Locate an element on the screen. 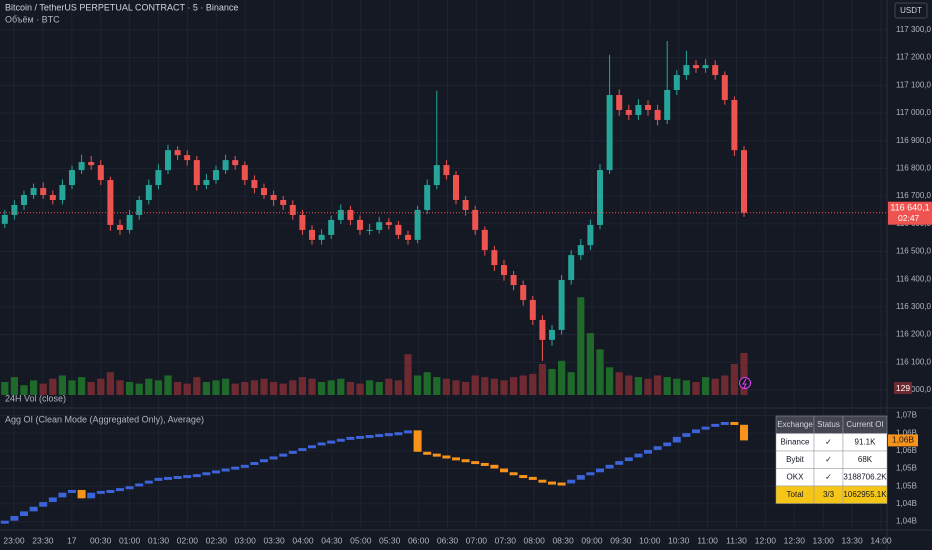 The width and height of the screenshot is (932, 550). y-tick-label: 116 700,0 is located at coordinates (914, 195).